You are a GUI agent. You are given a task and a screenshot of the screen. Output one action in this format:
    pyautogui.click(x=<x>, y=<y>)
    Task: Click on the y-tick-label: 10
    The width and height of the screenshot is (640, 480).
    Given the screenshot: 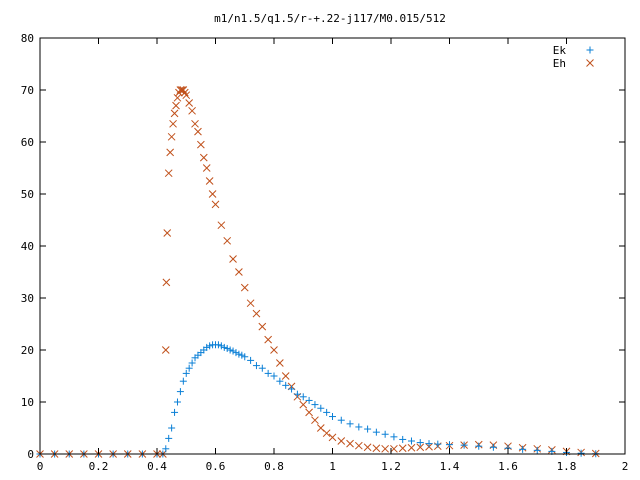 What is the action you would take?
    pyautogui.click(x=27, y=402)
    